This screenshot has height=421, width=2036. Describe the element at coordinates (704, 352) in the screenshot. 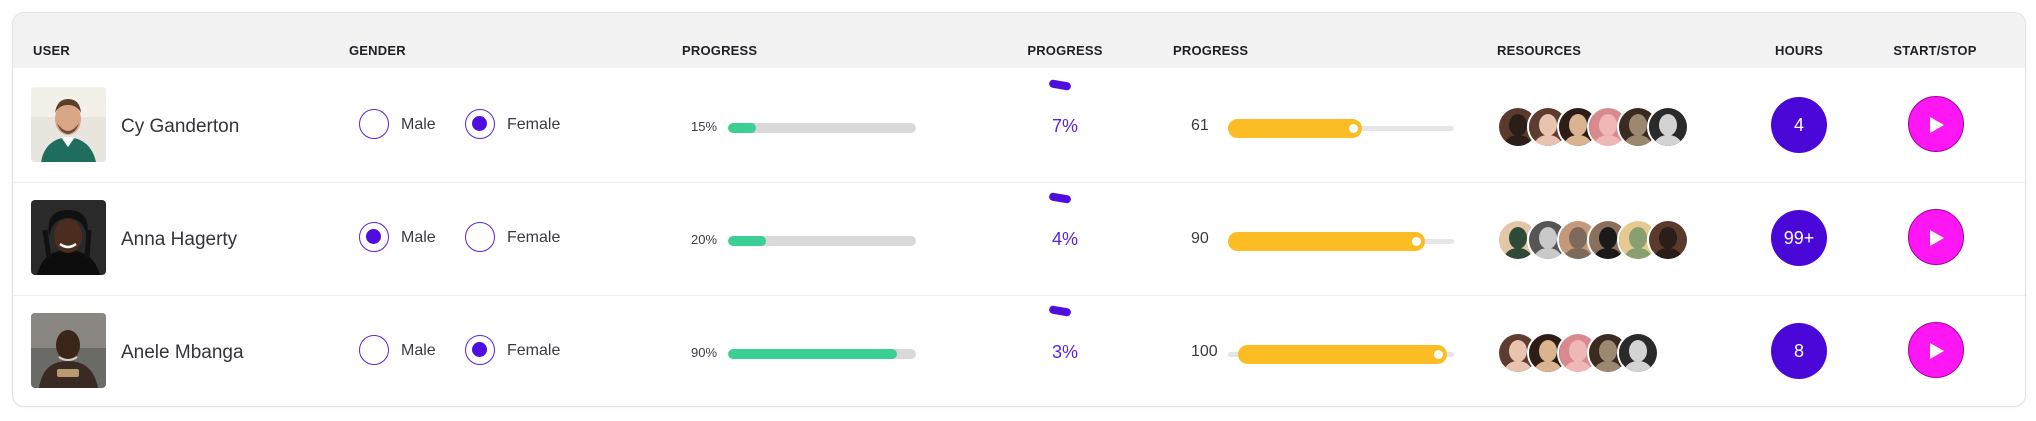

I see `progress-bar-label: 90%` at that location.